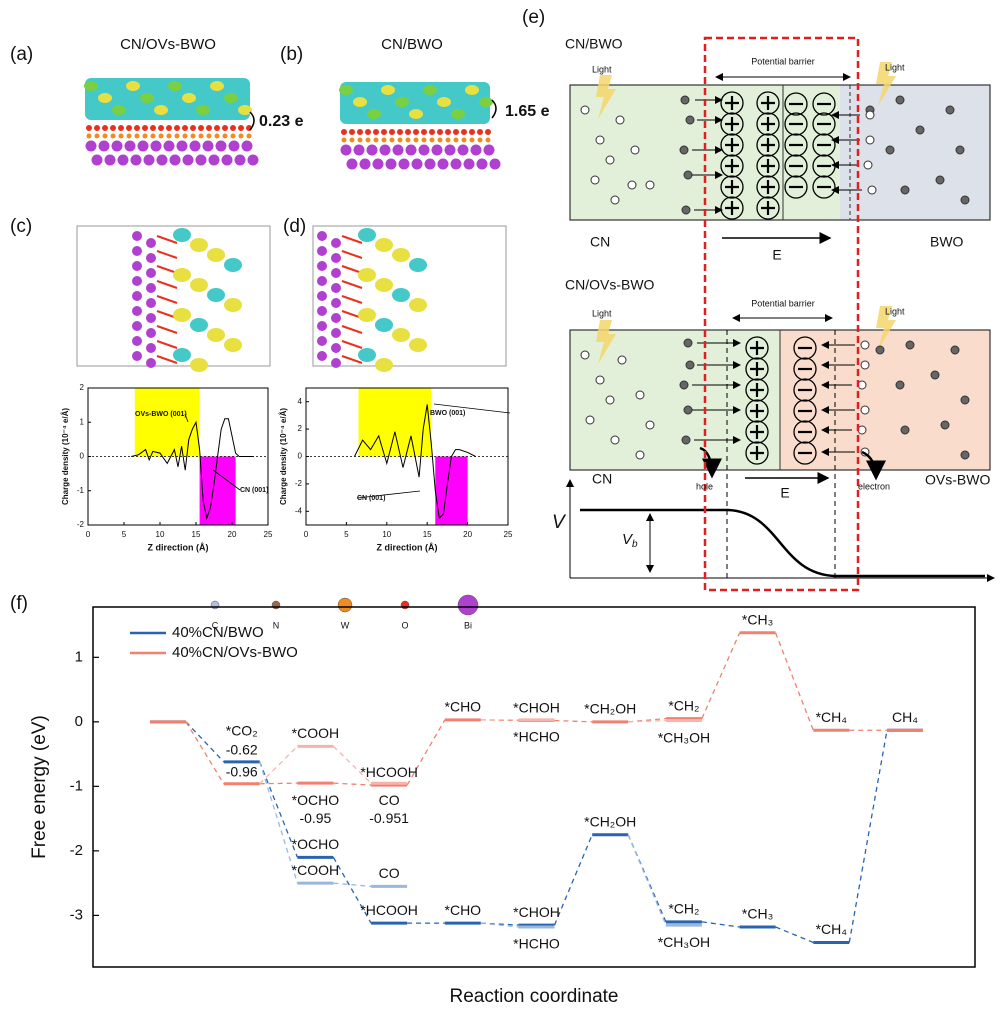  I want to click on annotation-arrow, so click(186, 418).